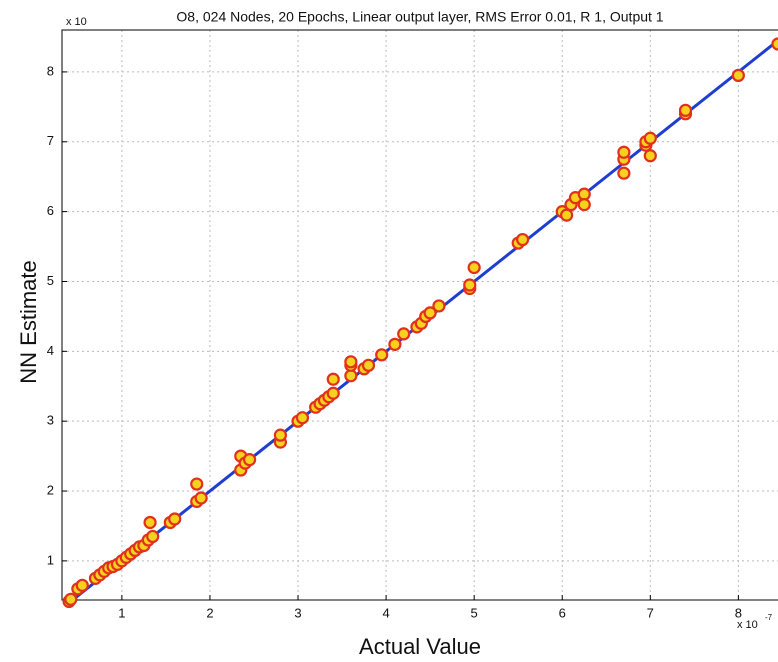 The height and width of the screenshot is (662, 778). I want to click on x-multiplier: x 10, so click(747, 625).